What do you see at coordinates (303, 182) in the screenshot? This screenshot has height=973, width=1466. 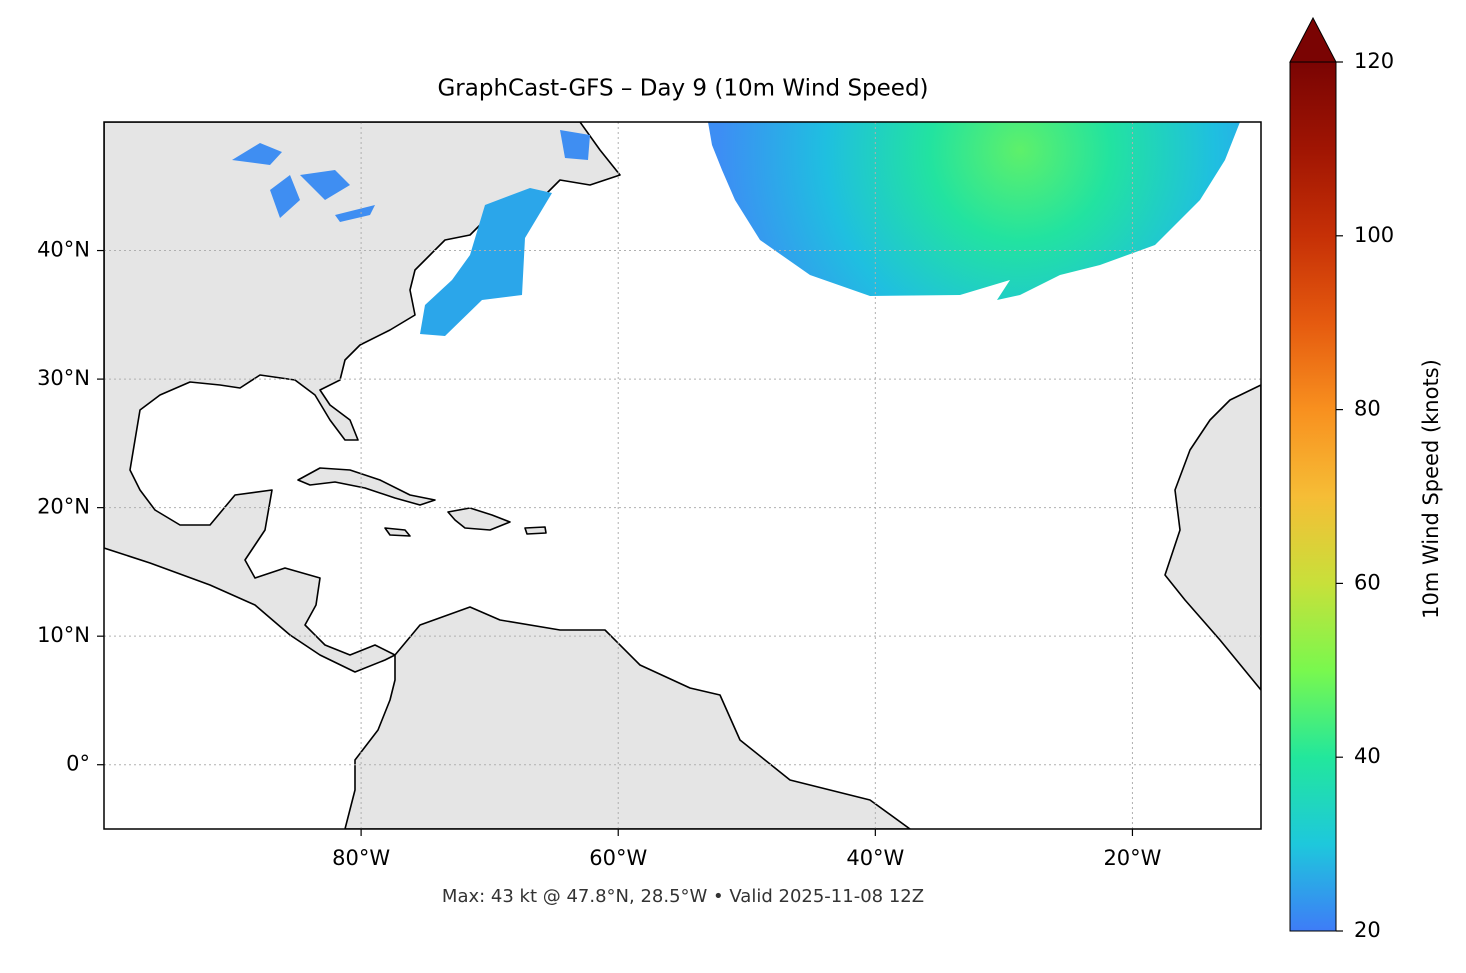 I see `great-lakes` at bounding box center [303, 182].